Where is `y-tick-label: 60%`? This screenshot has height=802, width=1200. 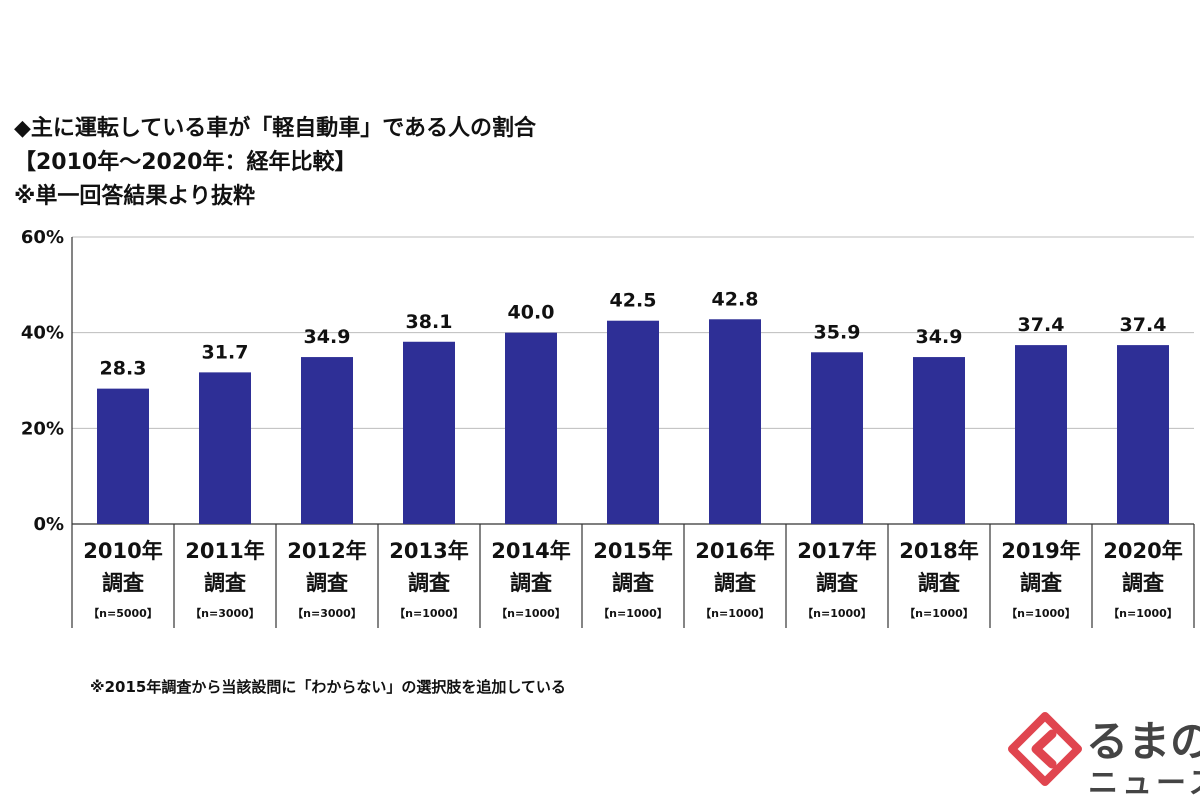 y-tick-label: 60% is located at coordinates (42, 237).